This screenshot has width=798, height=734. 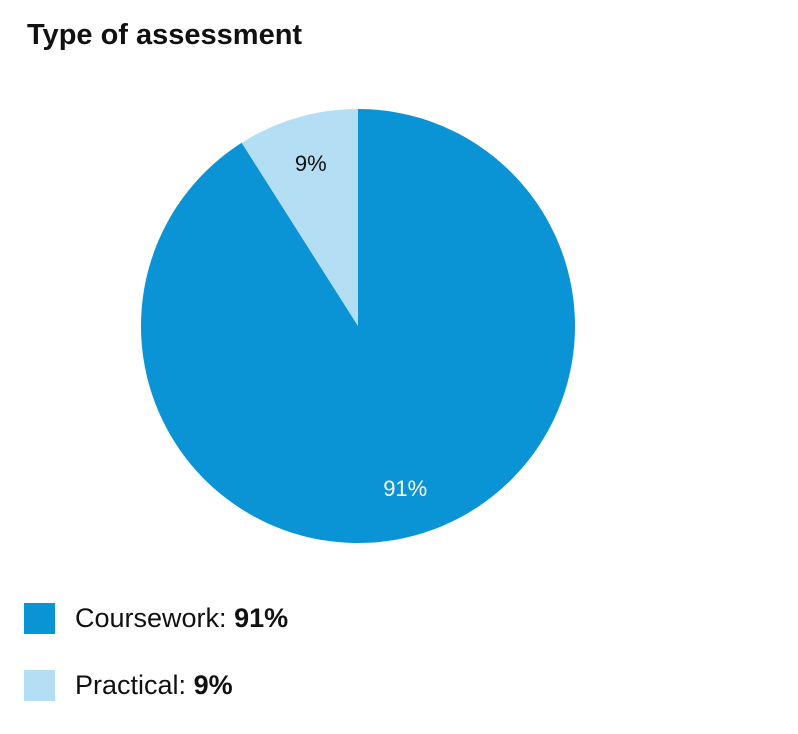 I want to click on chart-title: Type of assessment, so click(x=165, y=35).